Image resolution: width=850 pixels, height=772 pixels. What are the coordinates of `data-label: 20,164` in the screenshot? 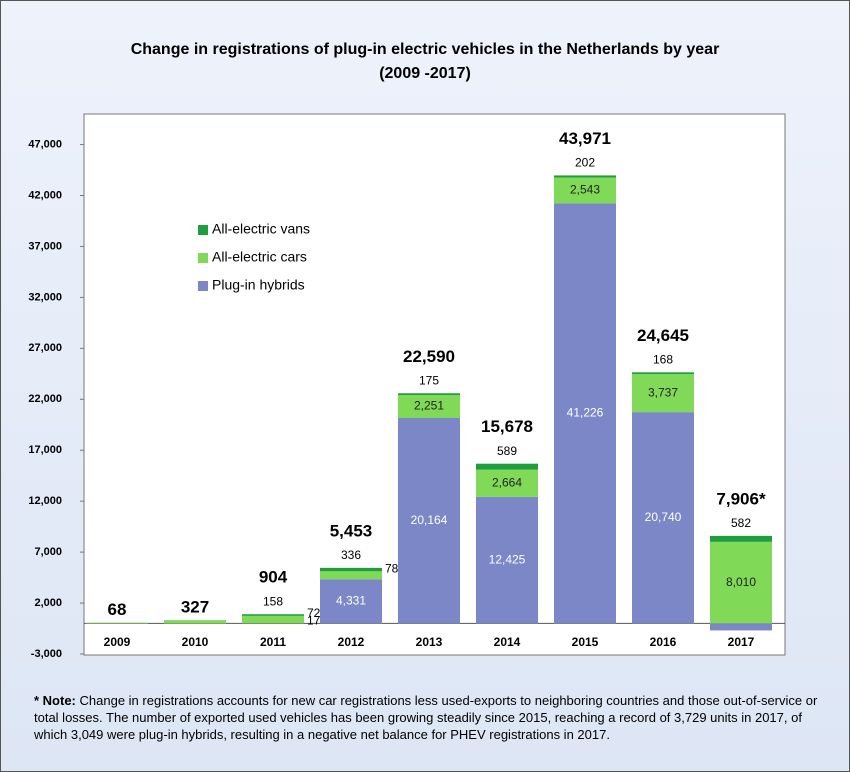 It's located at (429, 520).